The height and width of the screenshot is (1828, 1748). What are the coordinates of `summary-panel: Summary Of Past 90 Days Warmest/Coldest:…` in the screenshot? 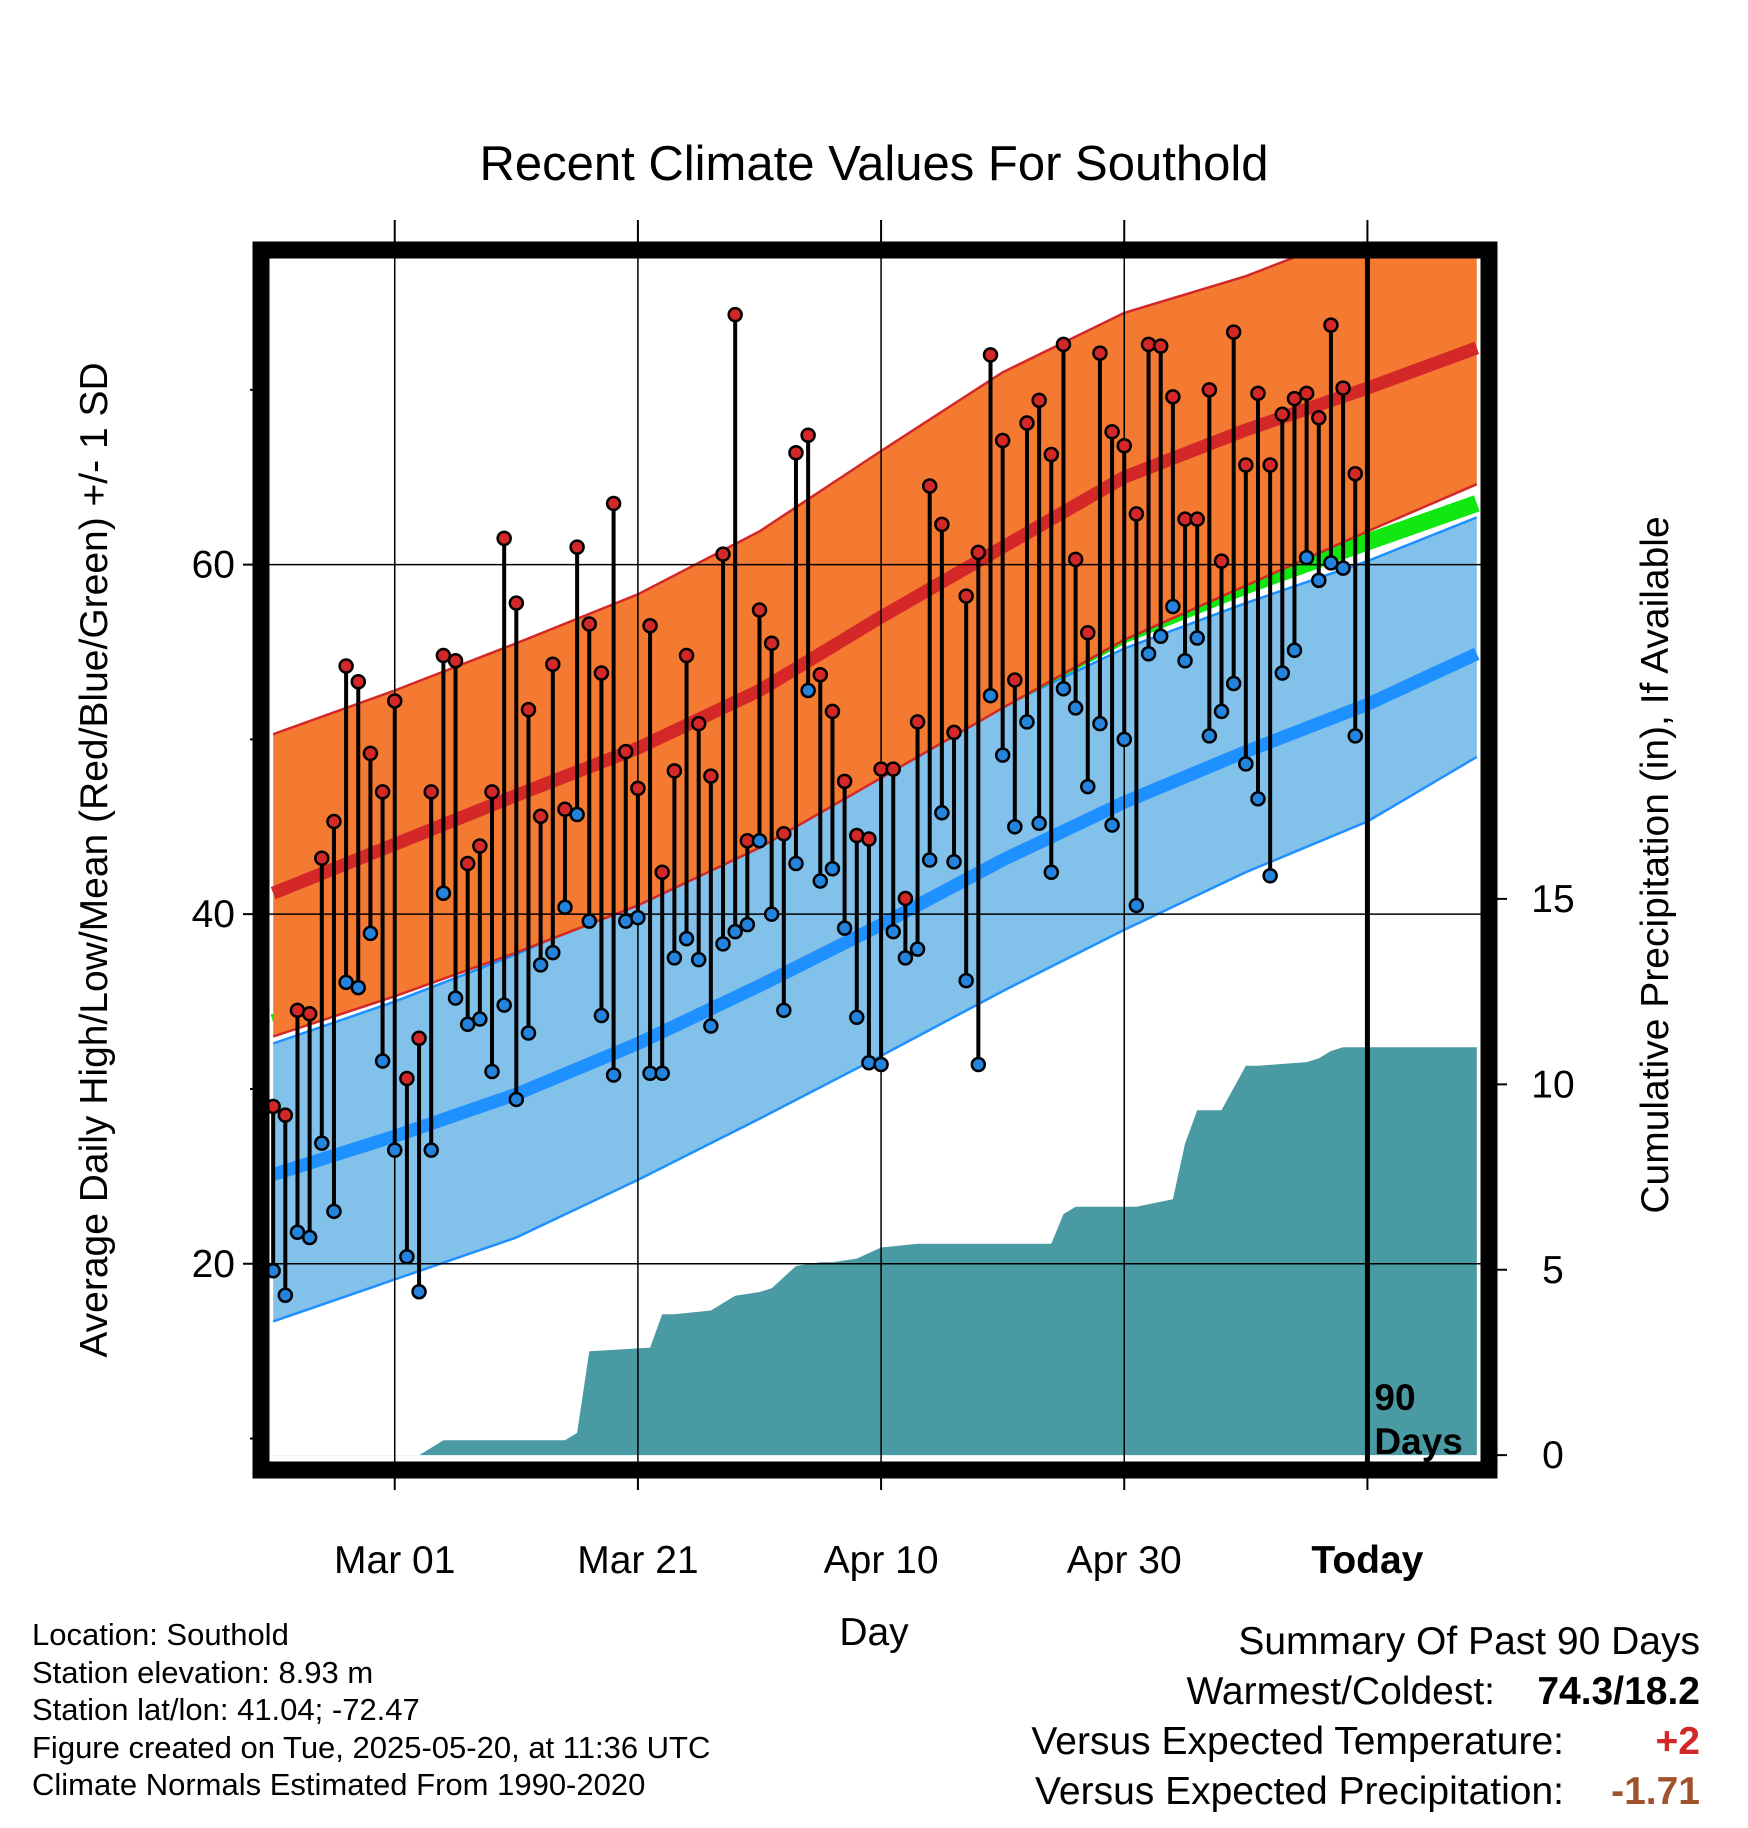 It's located at (1320, 1720).